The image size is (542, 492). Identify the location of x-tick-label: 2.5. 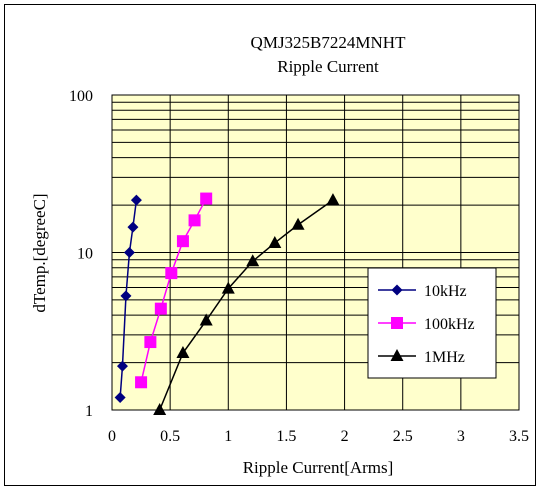
(403, 436).